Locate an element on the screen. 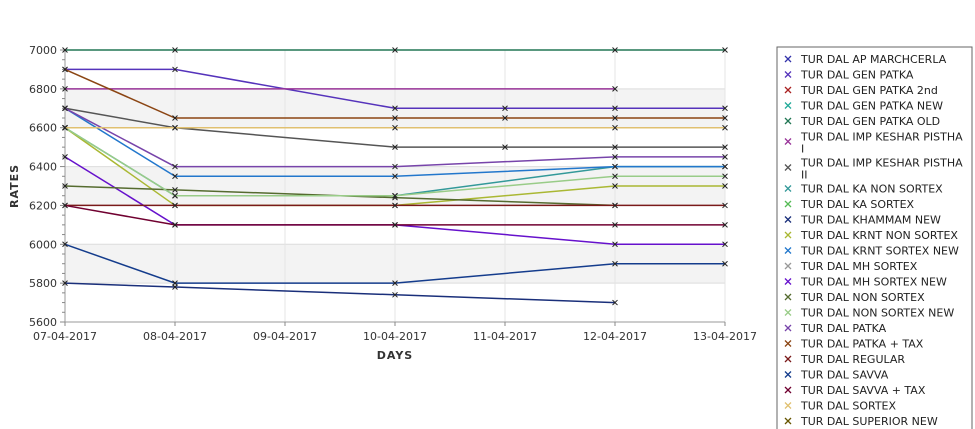 This screenshot has height=429, width=975. legend-label: II is located at coordinates (804, 175).